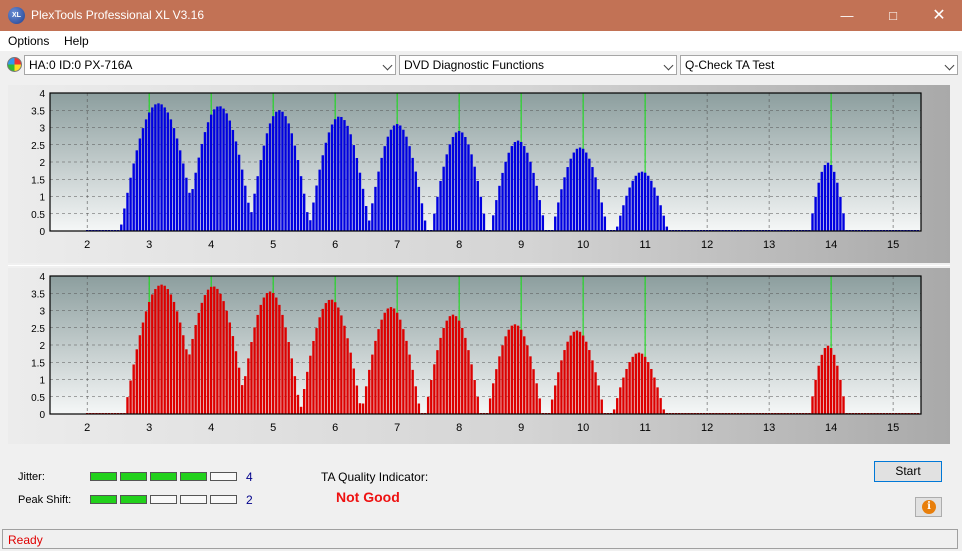 The image size is (962, 551). I want to click on maximize-icon: □, so click(893, 15).